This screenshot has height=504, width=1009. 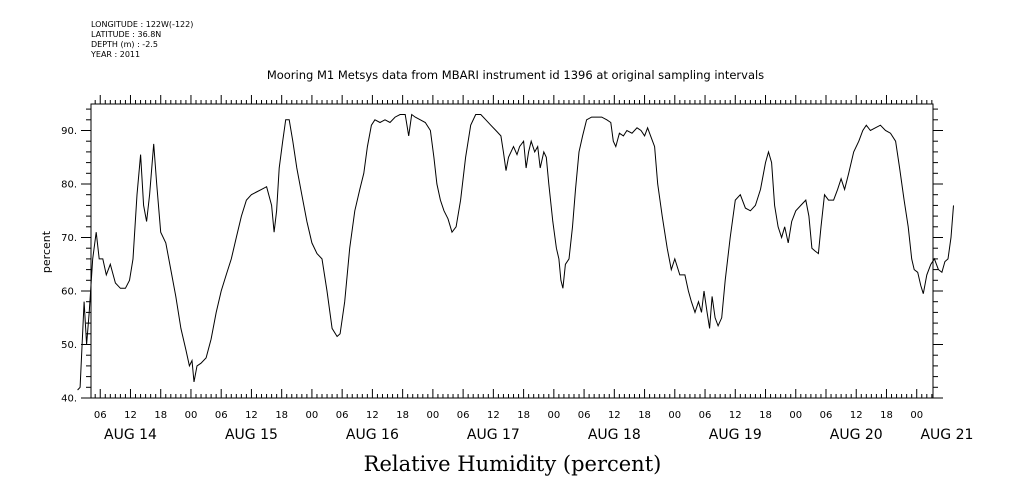 I want to click on depth-text: DEPTH (m) : -2.5, so click(x=124, y=44).